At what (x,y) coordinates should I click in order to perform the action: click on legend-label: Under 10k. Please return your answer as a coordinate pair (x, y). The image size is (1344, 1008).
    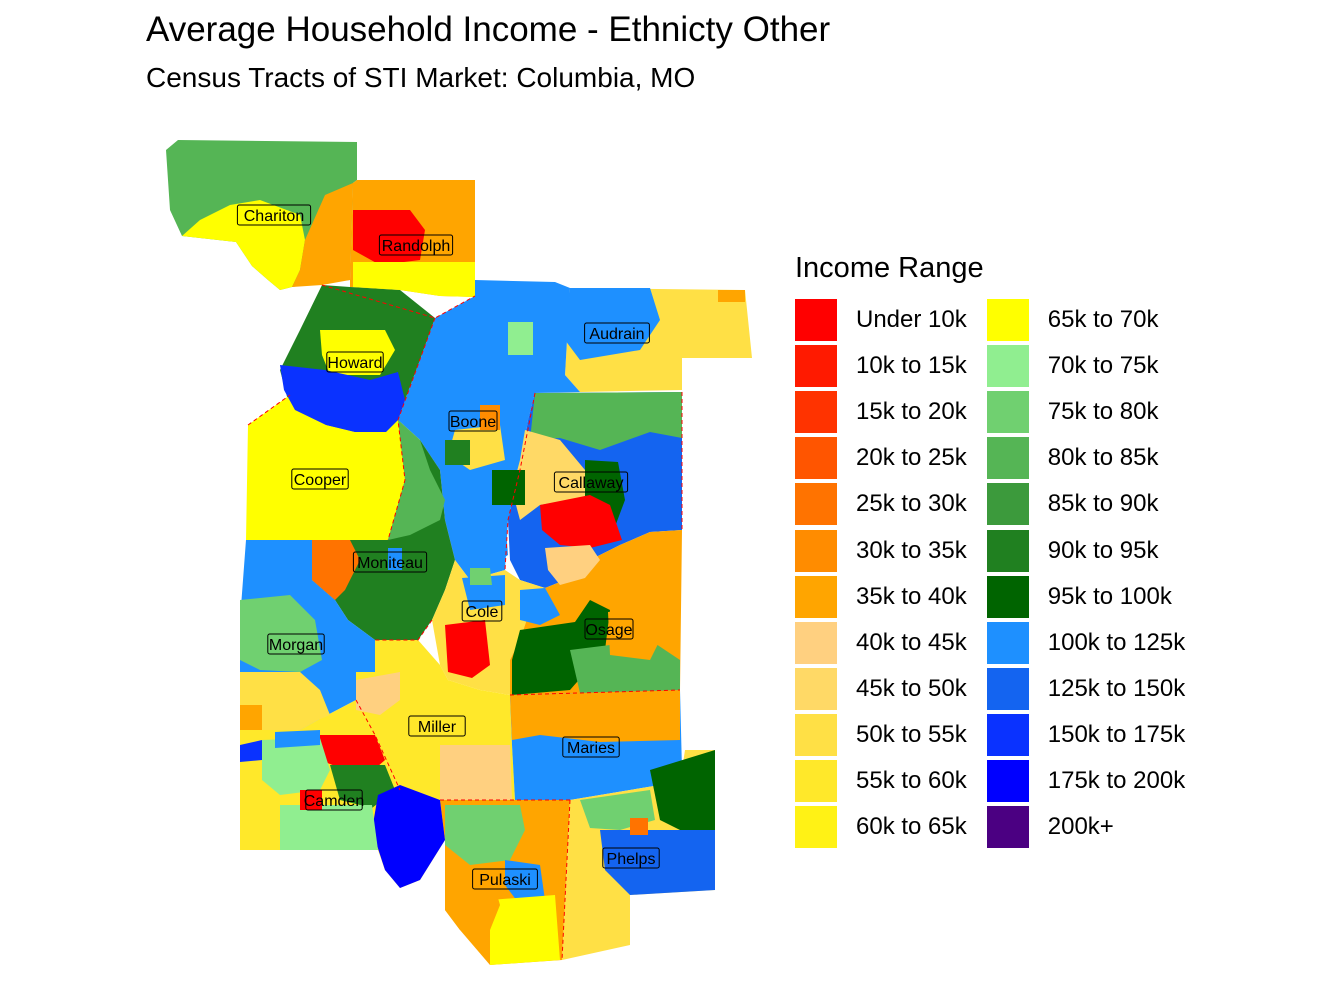
    Looking at the image, I should click on (911, 320).